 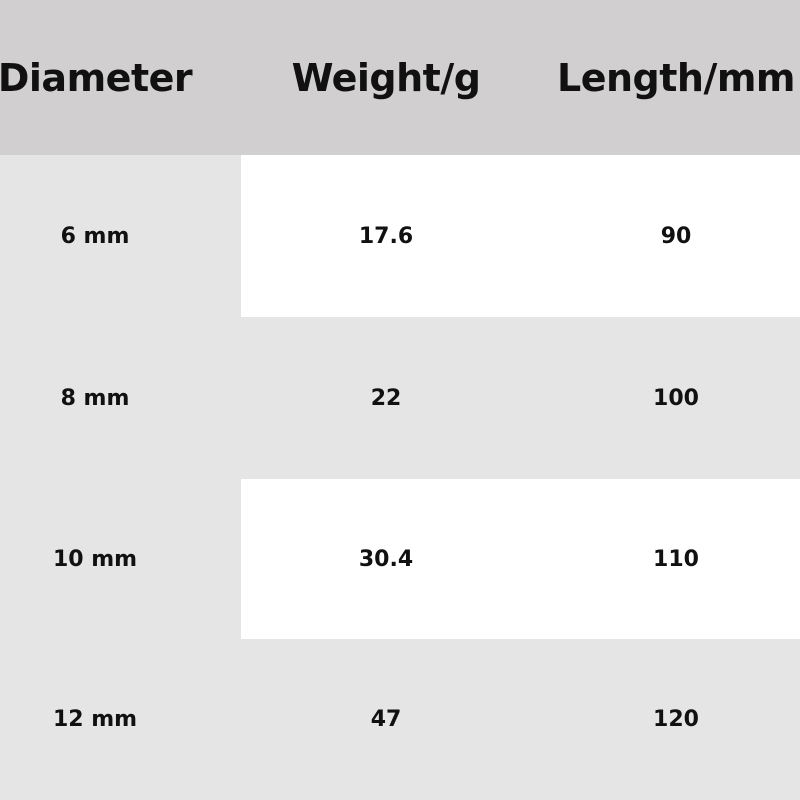 What do you see at coordinates (386, 77) in the screenshot?
I see `header-weight: Weight/g` at bounding box center [386, 77].